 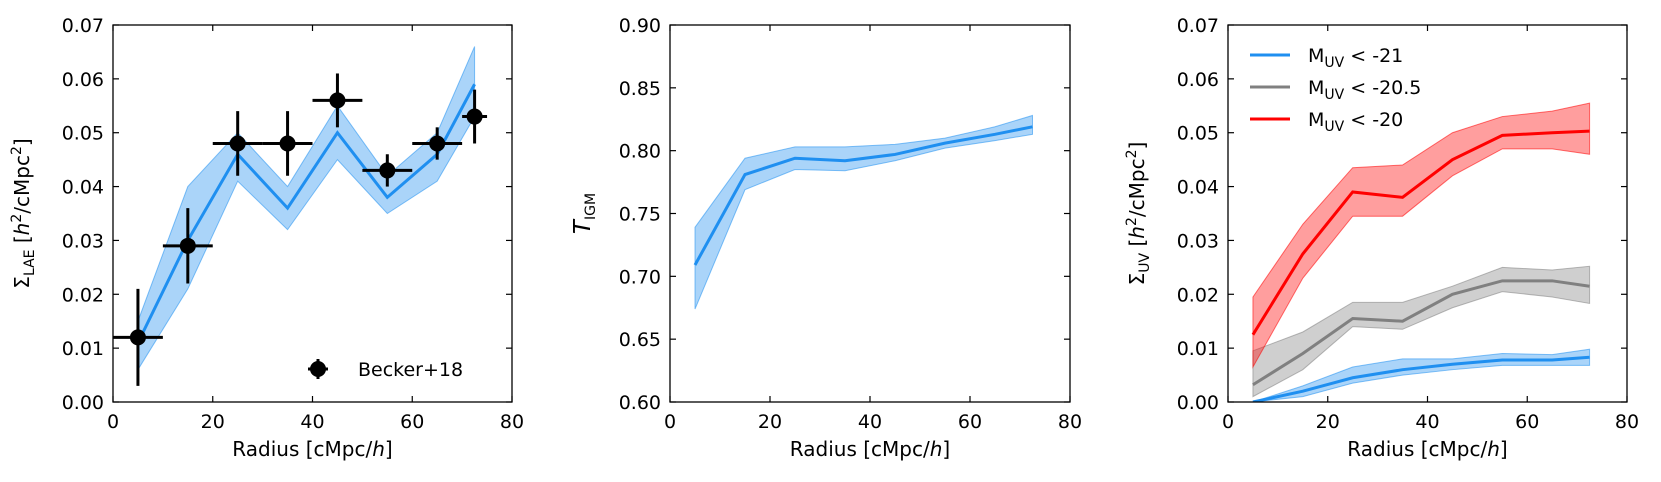 I want to click on panel-1-ytick-label-5: 0.04, so click(x=83, y=188).